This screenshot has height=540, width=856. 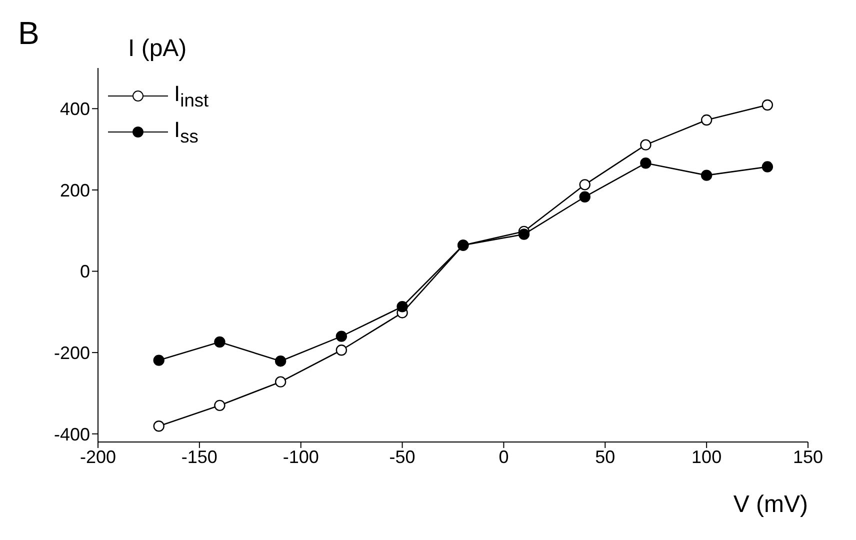 What do you see at coordinates (300, 456) in the screenshot?
I see `x-tick-label: -100` at bounding box center [300, 456].